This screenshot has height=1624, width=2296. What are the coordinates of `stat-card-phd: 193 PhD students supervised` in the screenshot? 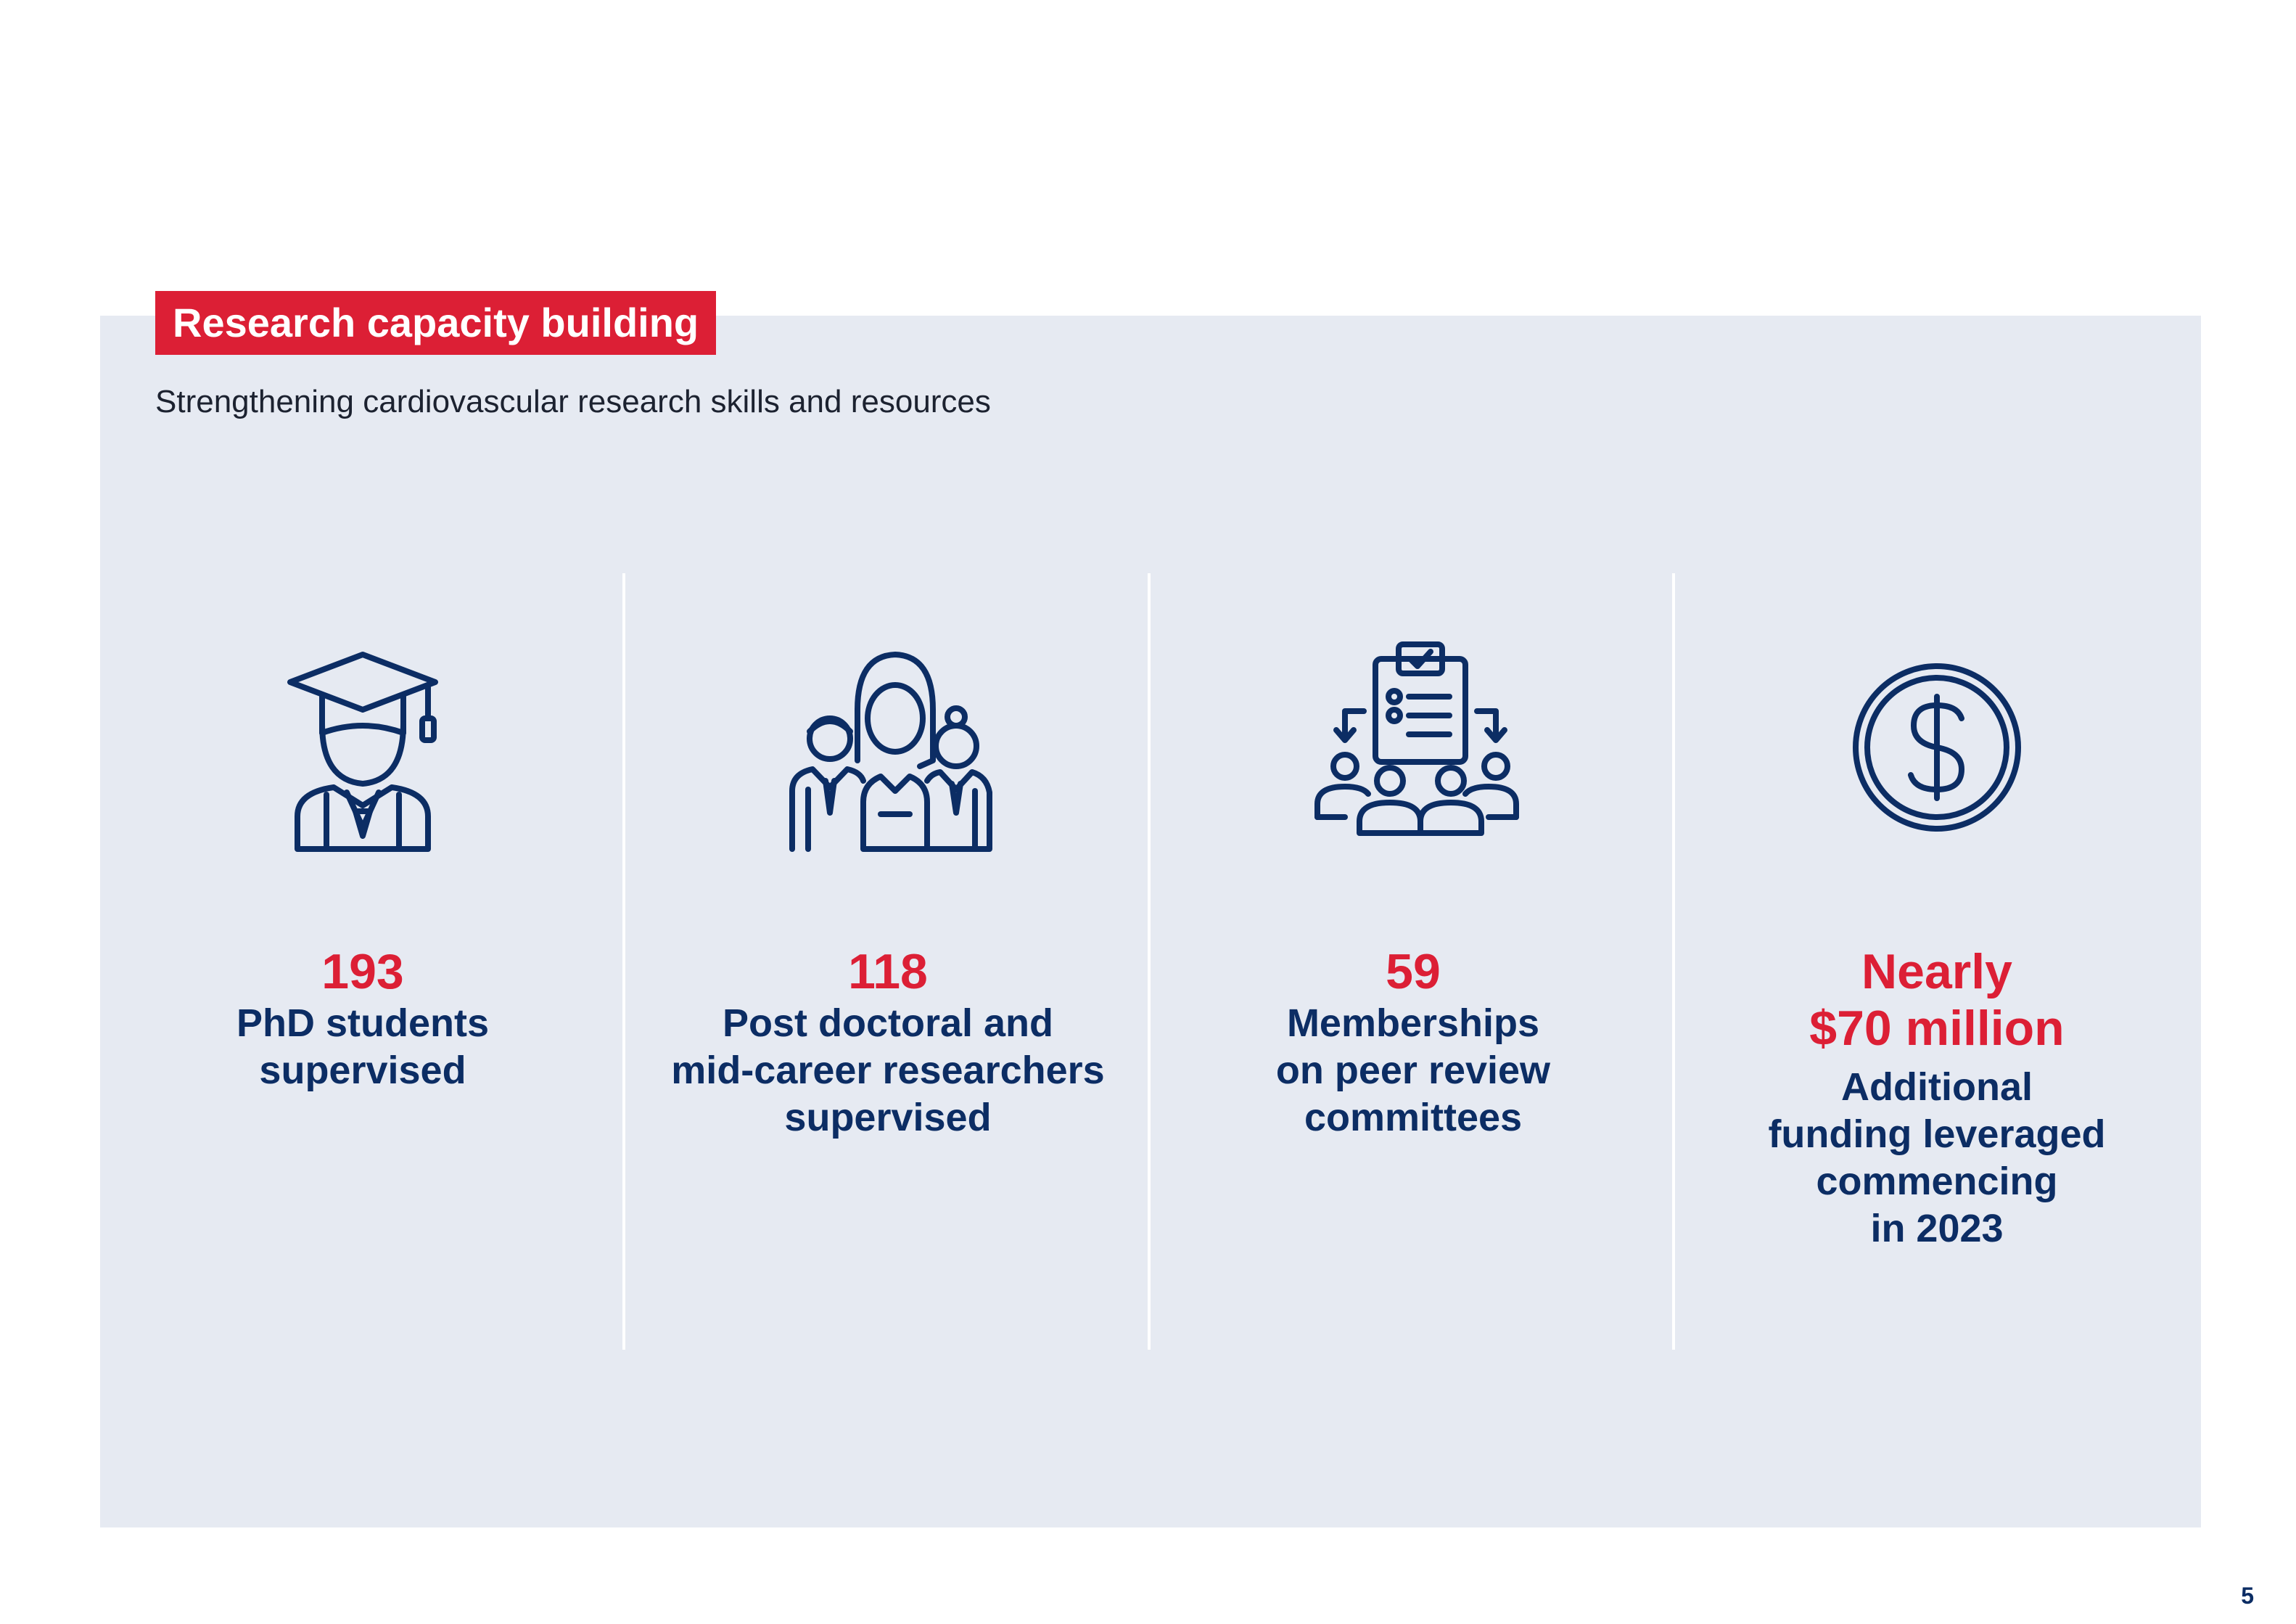 It's located at (362, 866).